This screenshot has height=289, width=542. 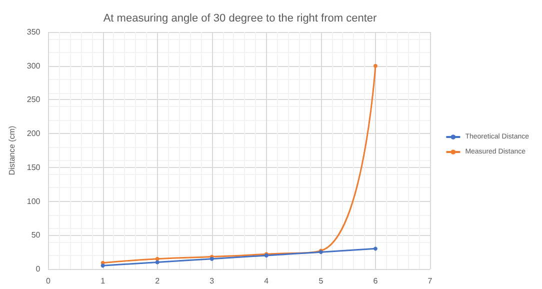 What do you see at coordinates (33, 32) in the screenshot?
I see `y-tick-label: 350` at bounding box center [33, 32].